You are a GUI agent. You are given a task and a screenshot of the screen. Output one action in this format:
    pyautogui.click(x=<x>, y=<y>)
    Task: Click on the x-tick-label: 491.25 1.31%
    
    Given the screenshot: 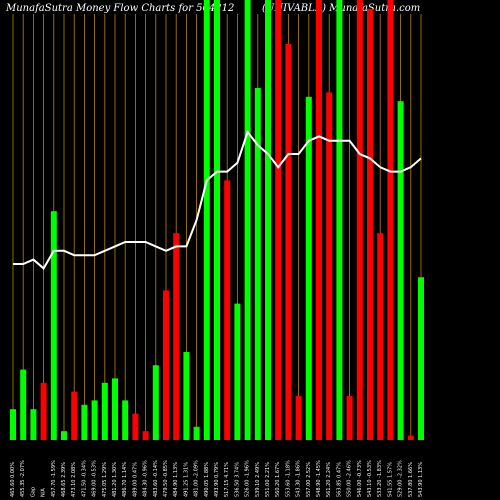 What is the action you would take?
    pyautogui.click(x=186, y=479)
    